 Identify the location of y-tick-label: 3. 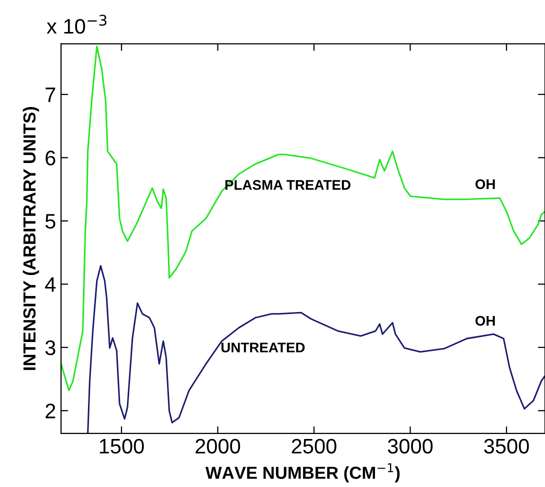
(50, 348).